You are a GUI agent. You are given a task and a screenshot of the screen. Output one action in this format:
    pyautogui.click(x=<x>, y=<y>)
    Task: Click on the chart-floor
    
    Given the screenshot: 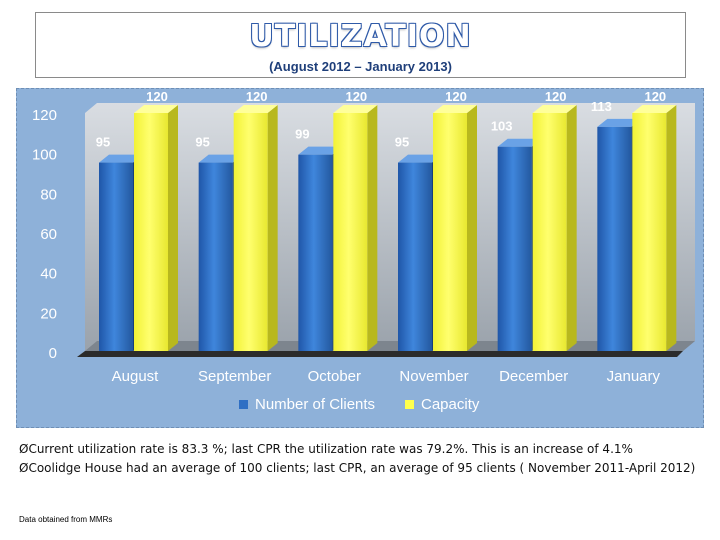 What is the action you would take?
    pyautogui.click(x=380, y=354)
    